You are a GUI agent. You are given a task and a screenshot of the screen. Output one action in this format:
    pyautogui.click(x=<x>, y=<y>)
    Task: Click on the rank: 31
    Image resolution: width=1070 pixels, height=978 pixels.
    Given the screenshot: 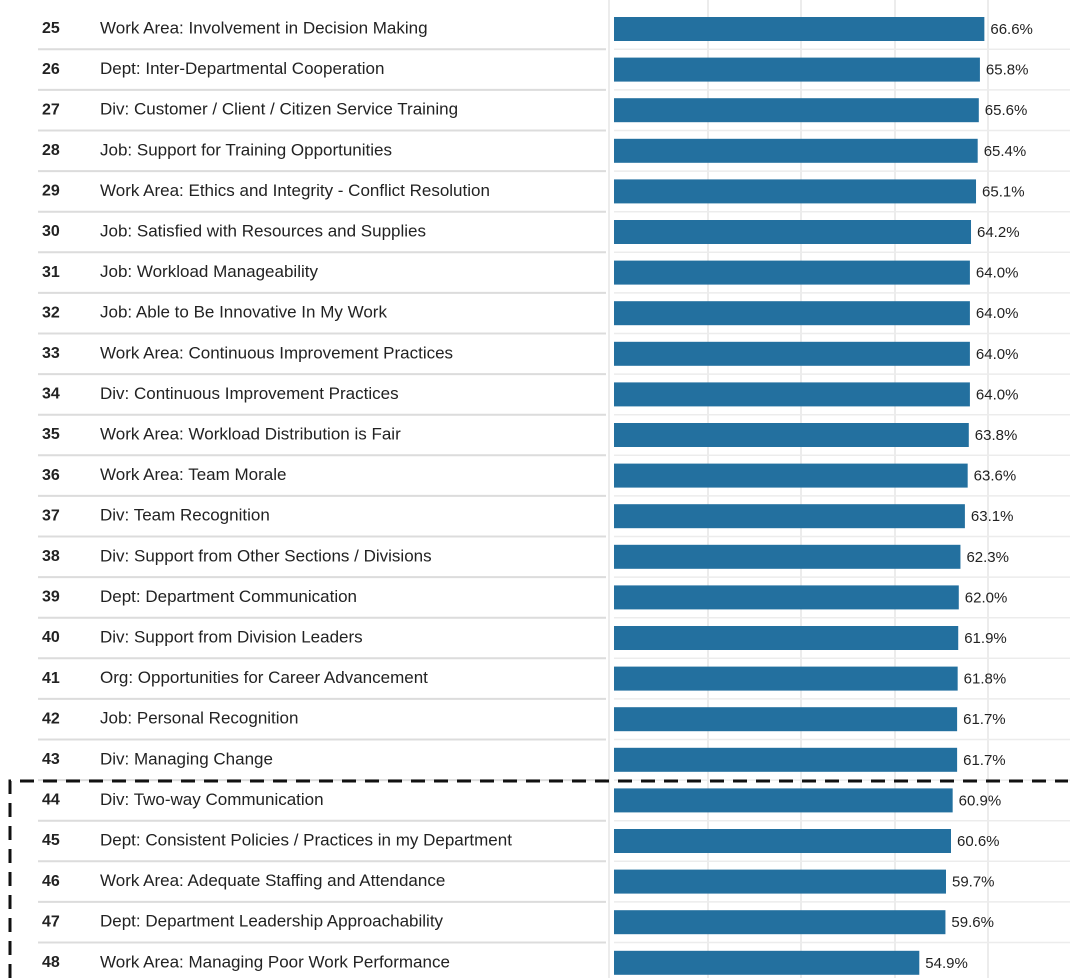 What is the action you would take?
    pyautogui.click(x=51, y=272)
    